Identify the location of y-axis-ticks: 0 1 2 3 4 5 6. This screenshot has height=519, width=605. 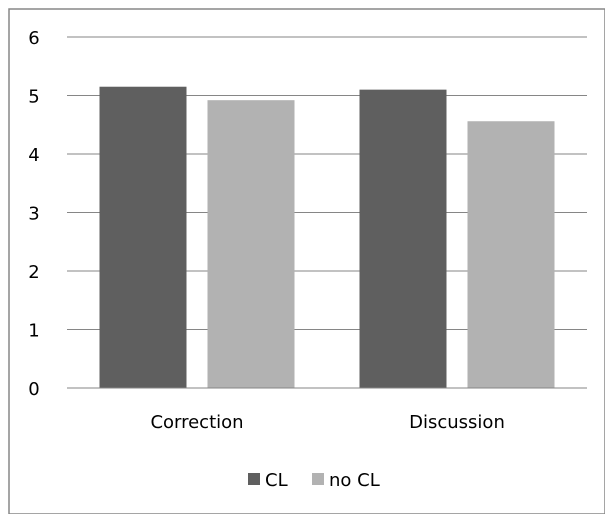
(33, 214).